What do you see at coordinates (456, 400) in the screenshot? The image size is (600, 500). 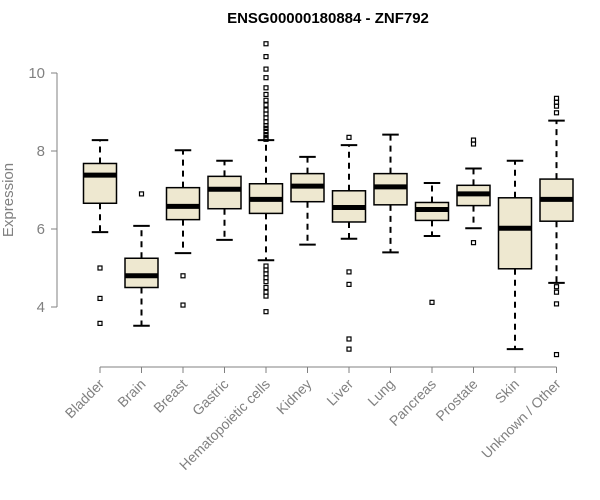 I see `x-tick-label-9: Prostate` at bounding box center [456, 400].